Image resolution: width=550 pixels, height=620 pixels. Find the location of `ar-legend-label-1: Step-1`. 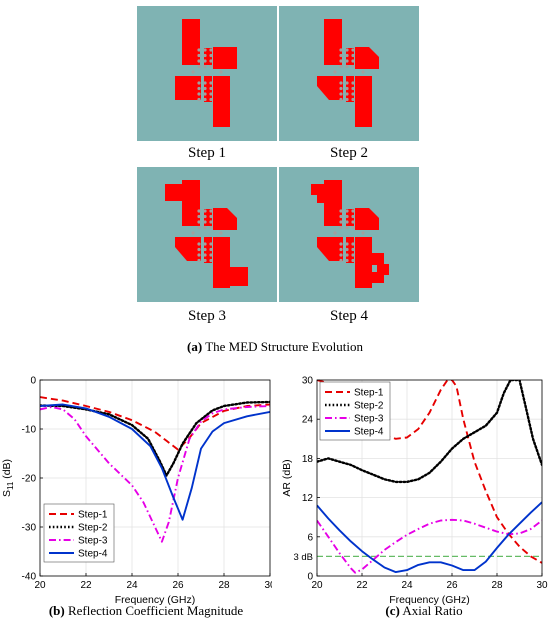

ar-legend-label-1: Step-1 is located at coordinates (369, 393).